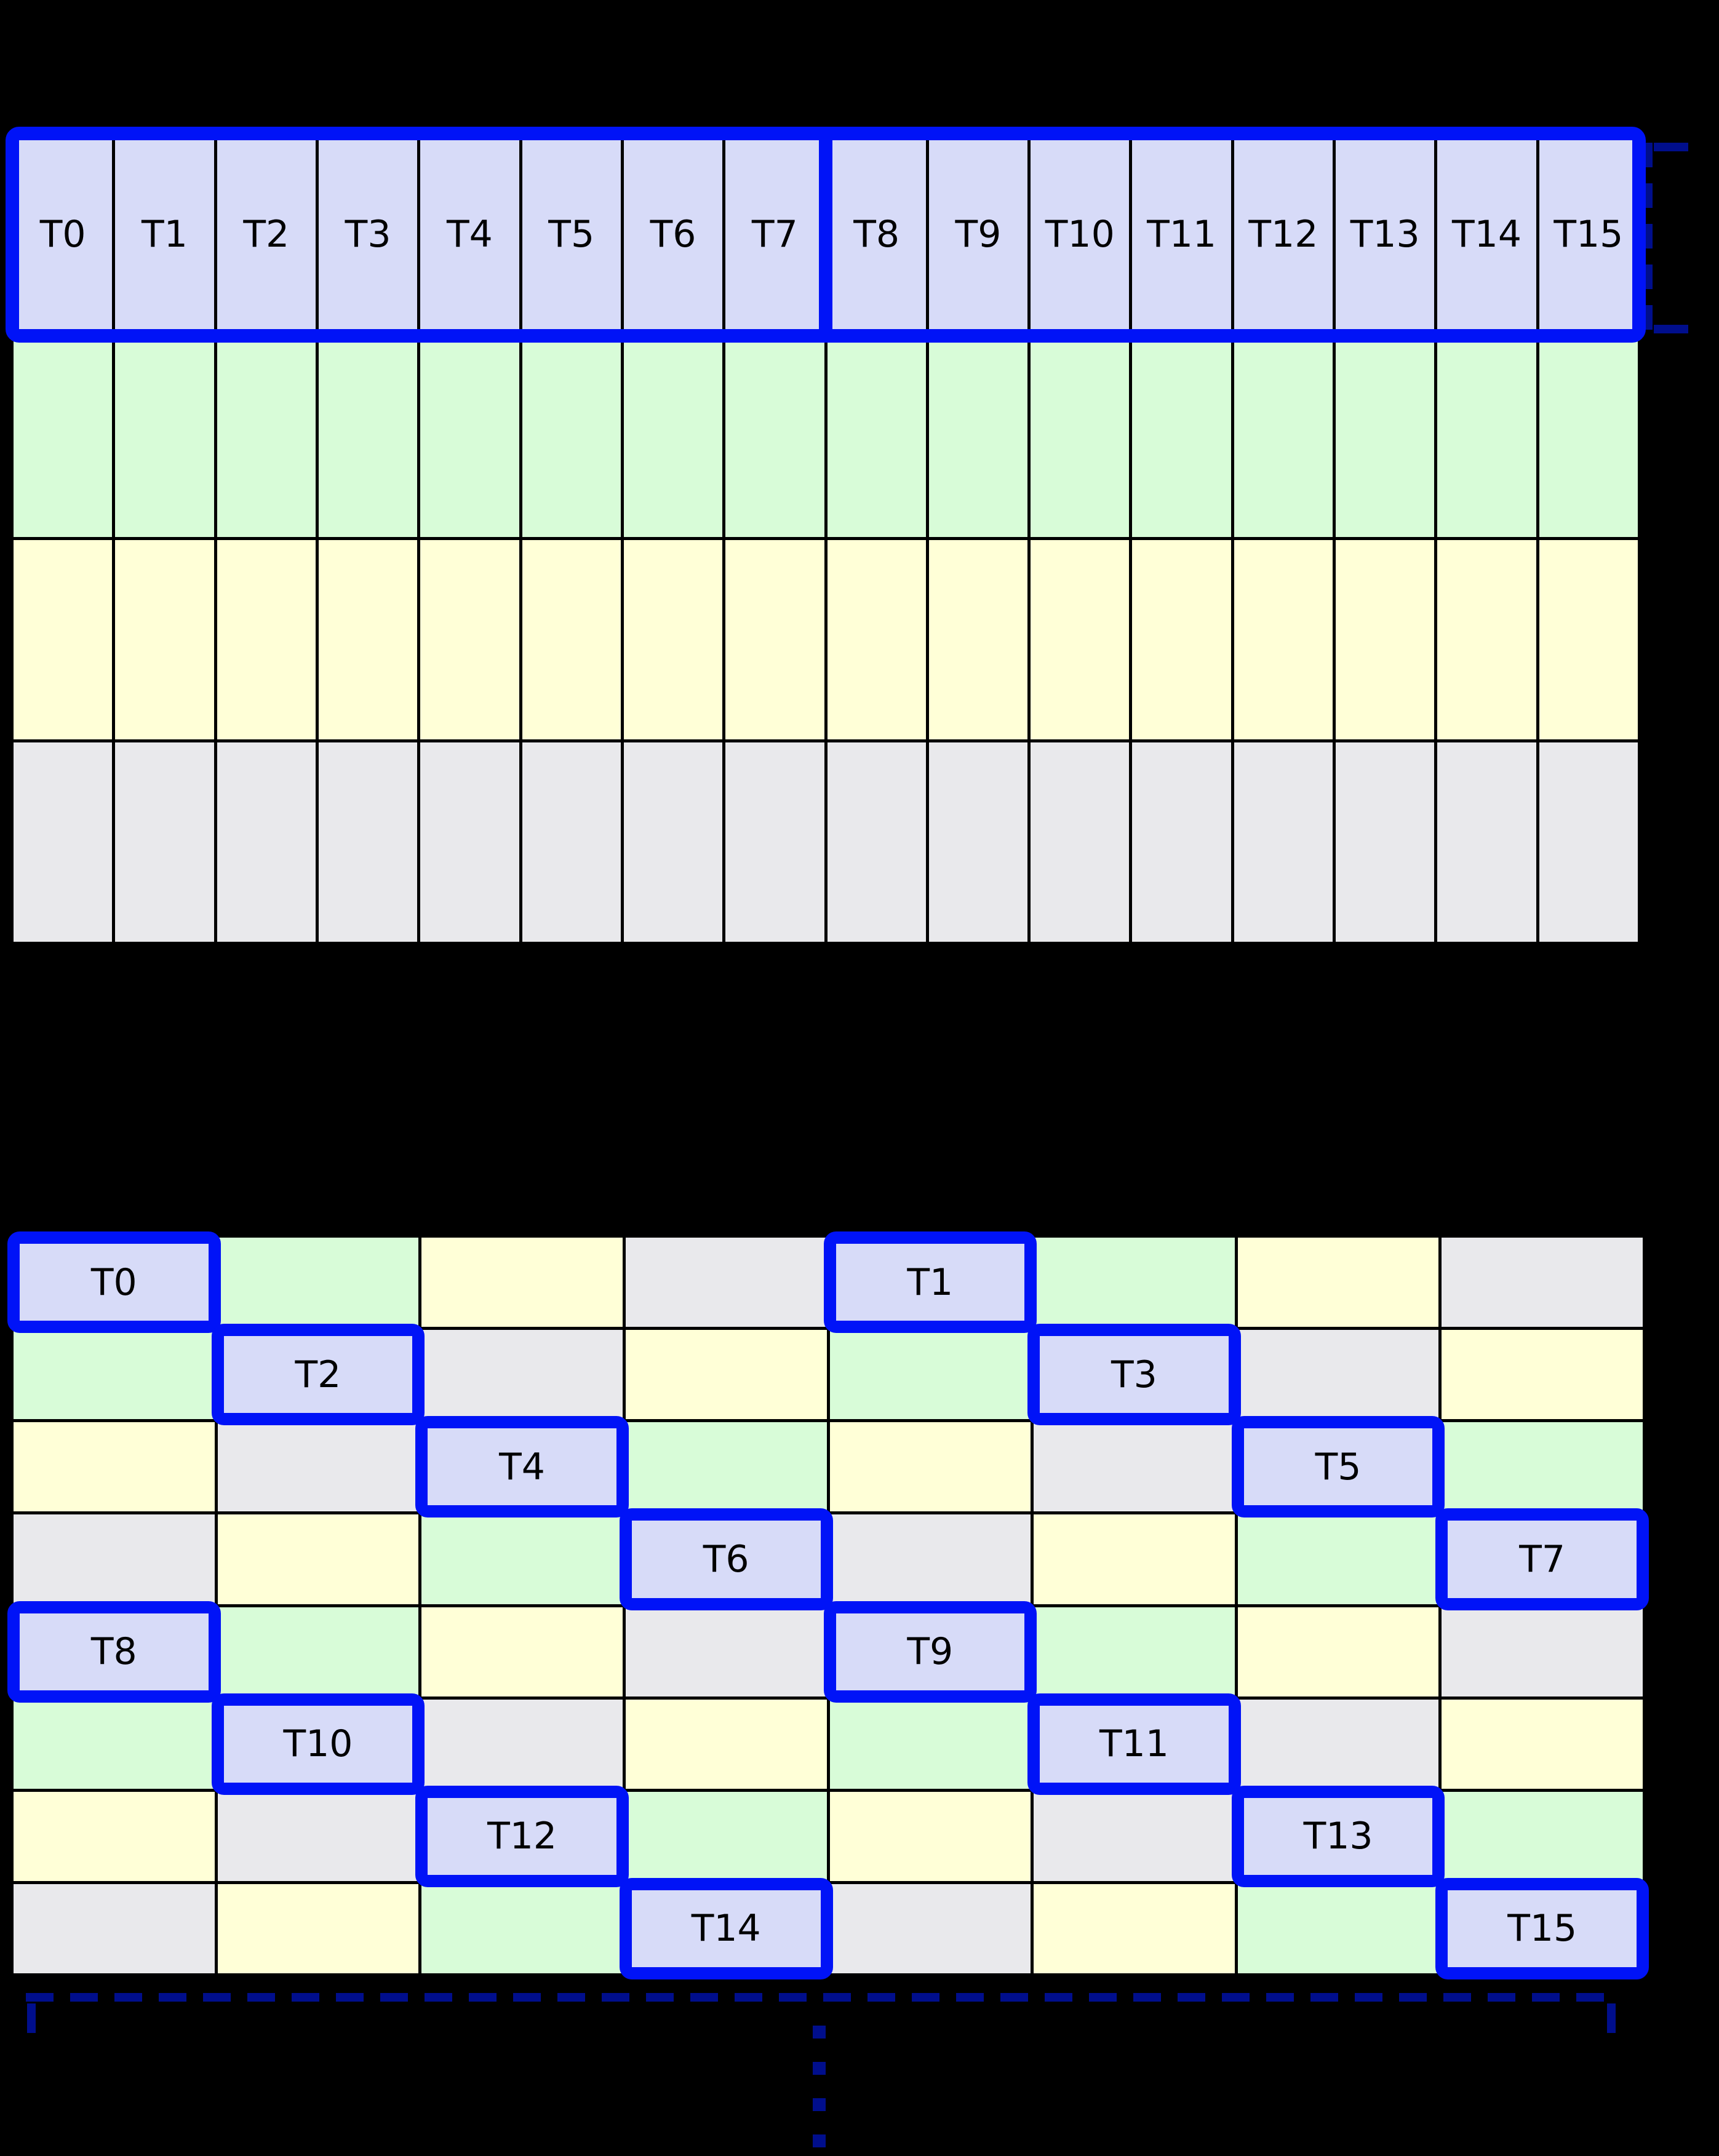 The height and width of the screenshot is (2156, 1719). I want to click on thread-label: T1, so click(165, 235).